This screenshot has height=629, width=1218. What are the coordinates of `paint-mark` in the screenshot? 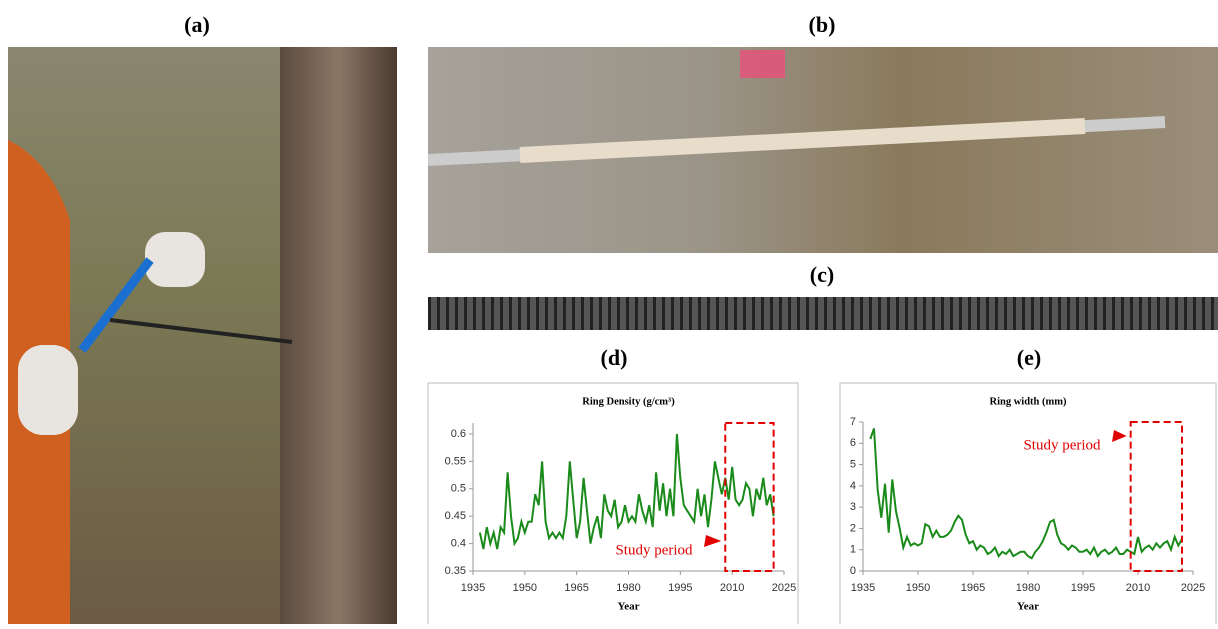 It's located at (762, 64).